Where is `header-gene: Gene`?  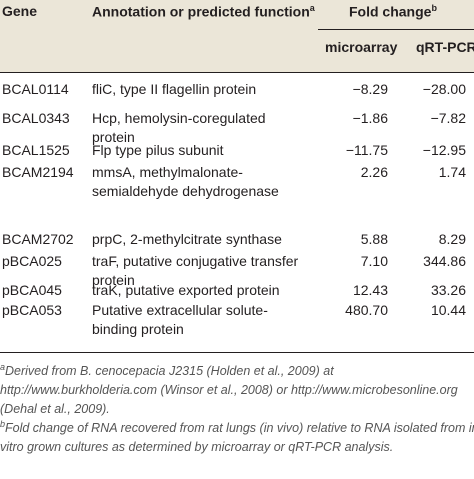 header-gene: Gene is located at coordinates (20, 11).